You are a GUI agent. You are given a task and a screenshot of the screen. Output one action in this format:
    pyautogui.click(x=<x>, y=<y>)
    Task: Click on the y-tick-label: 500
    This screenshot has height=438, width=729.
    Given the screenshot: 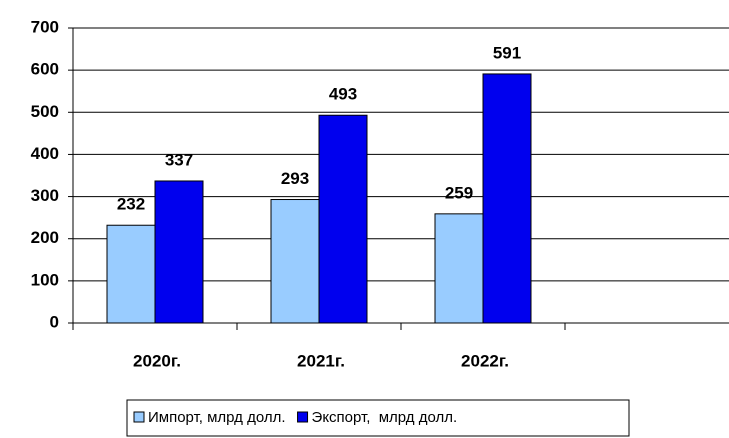 What is the action you would take?
    pyautogui.click(x=45, y=111)
    